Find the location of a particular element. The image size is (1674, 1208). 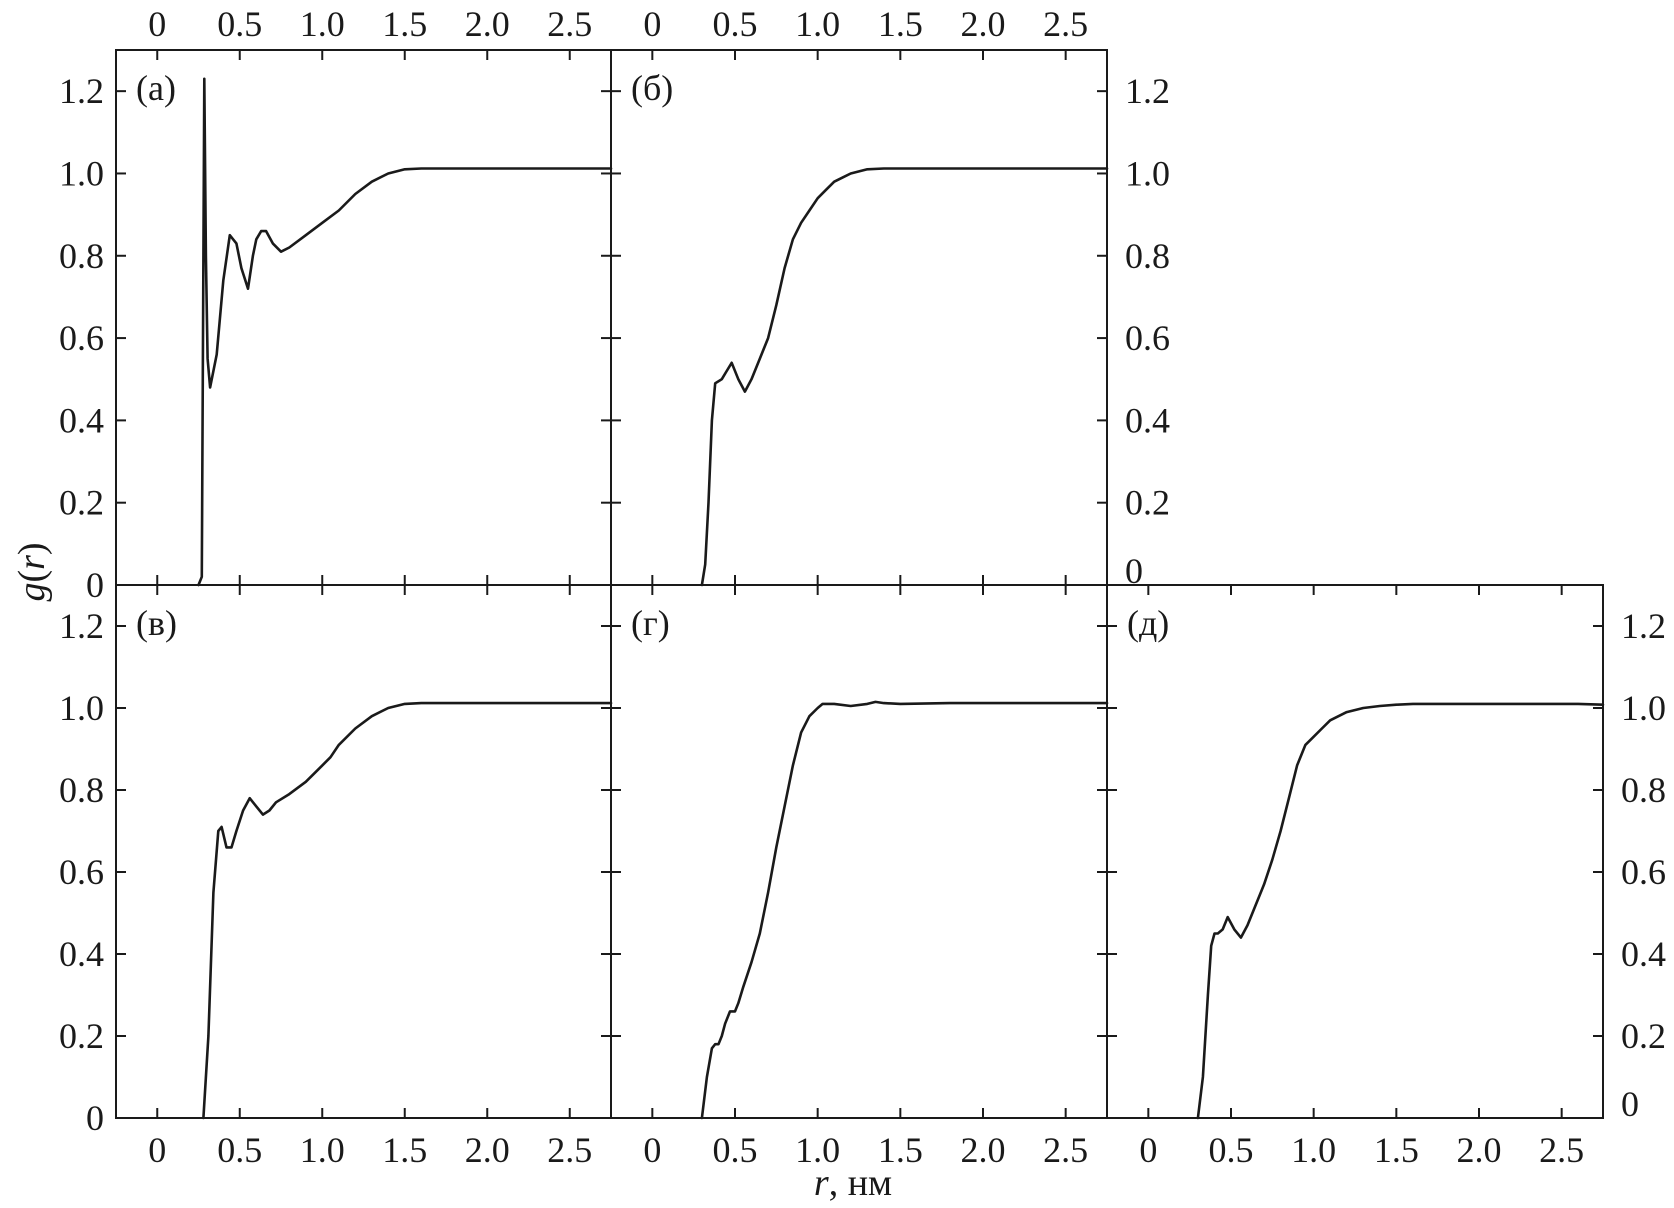

panel-g: 0 0.5 1.0 1.5 2.0 2.5 (г) is located at coordinates (859, 877).